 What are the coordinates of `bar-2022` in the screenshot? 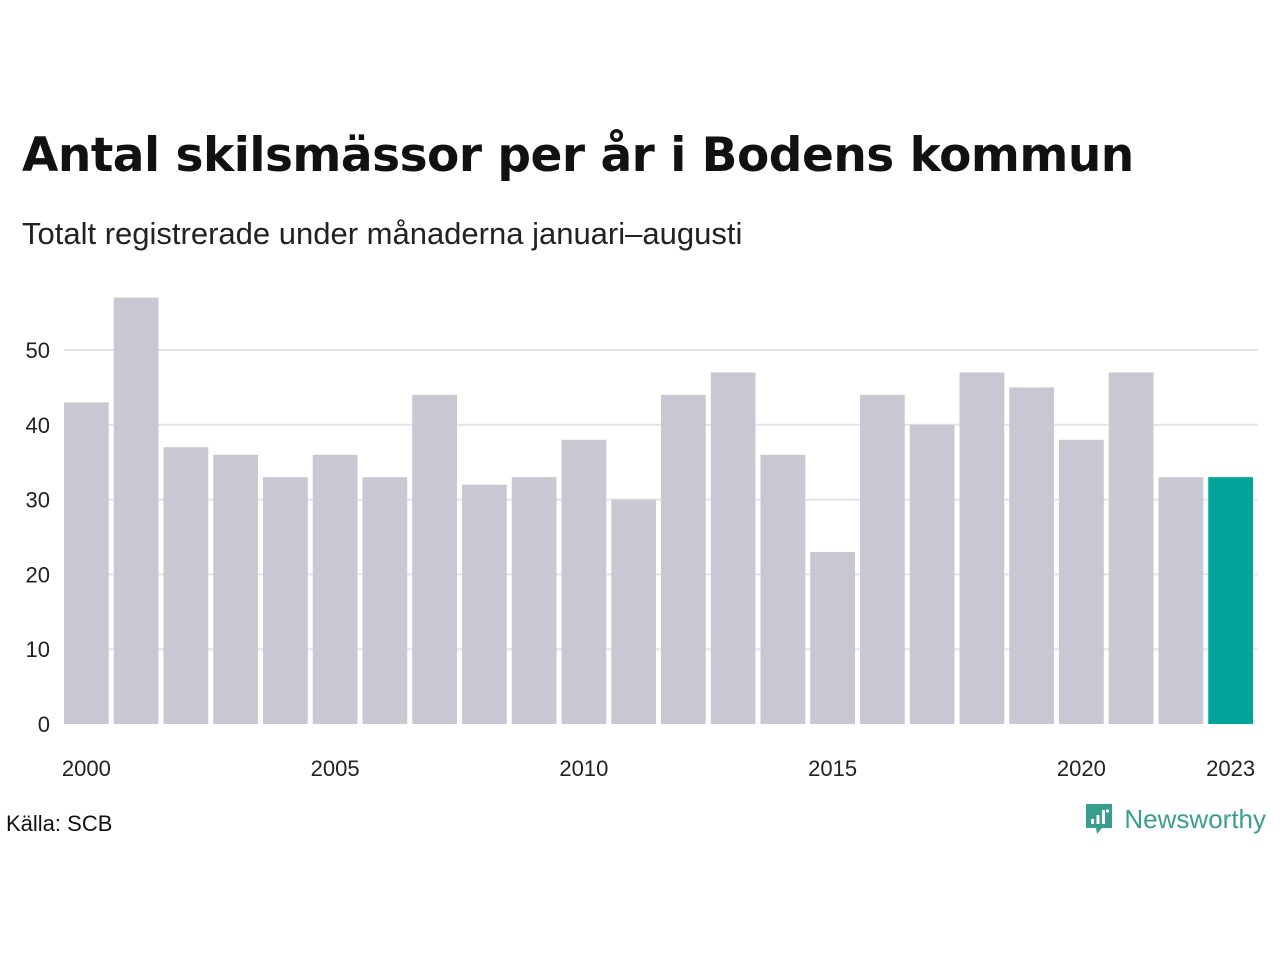 It's located at (1181, 600).